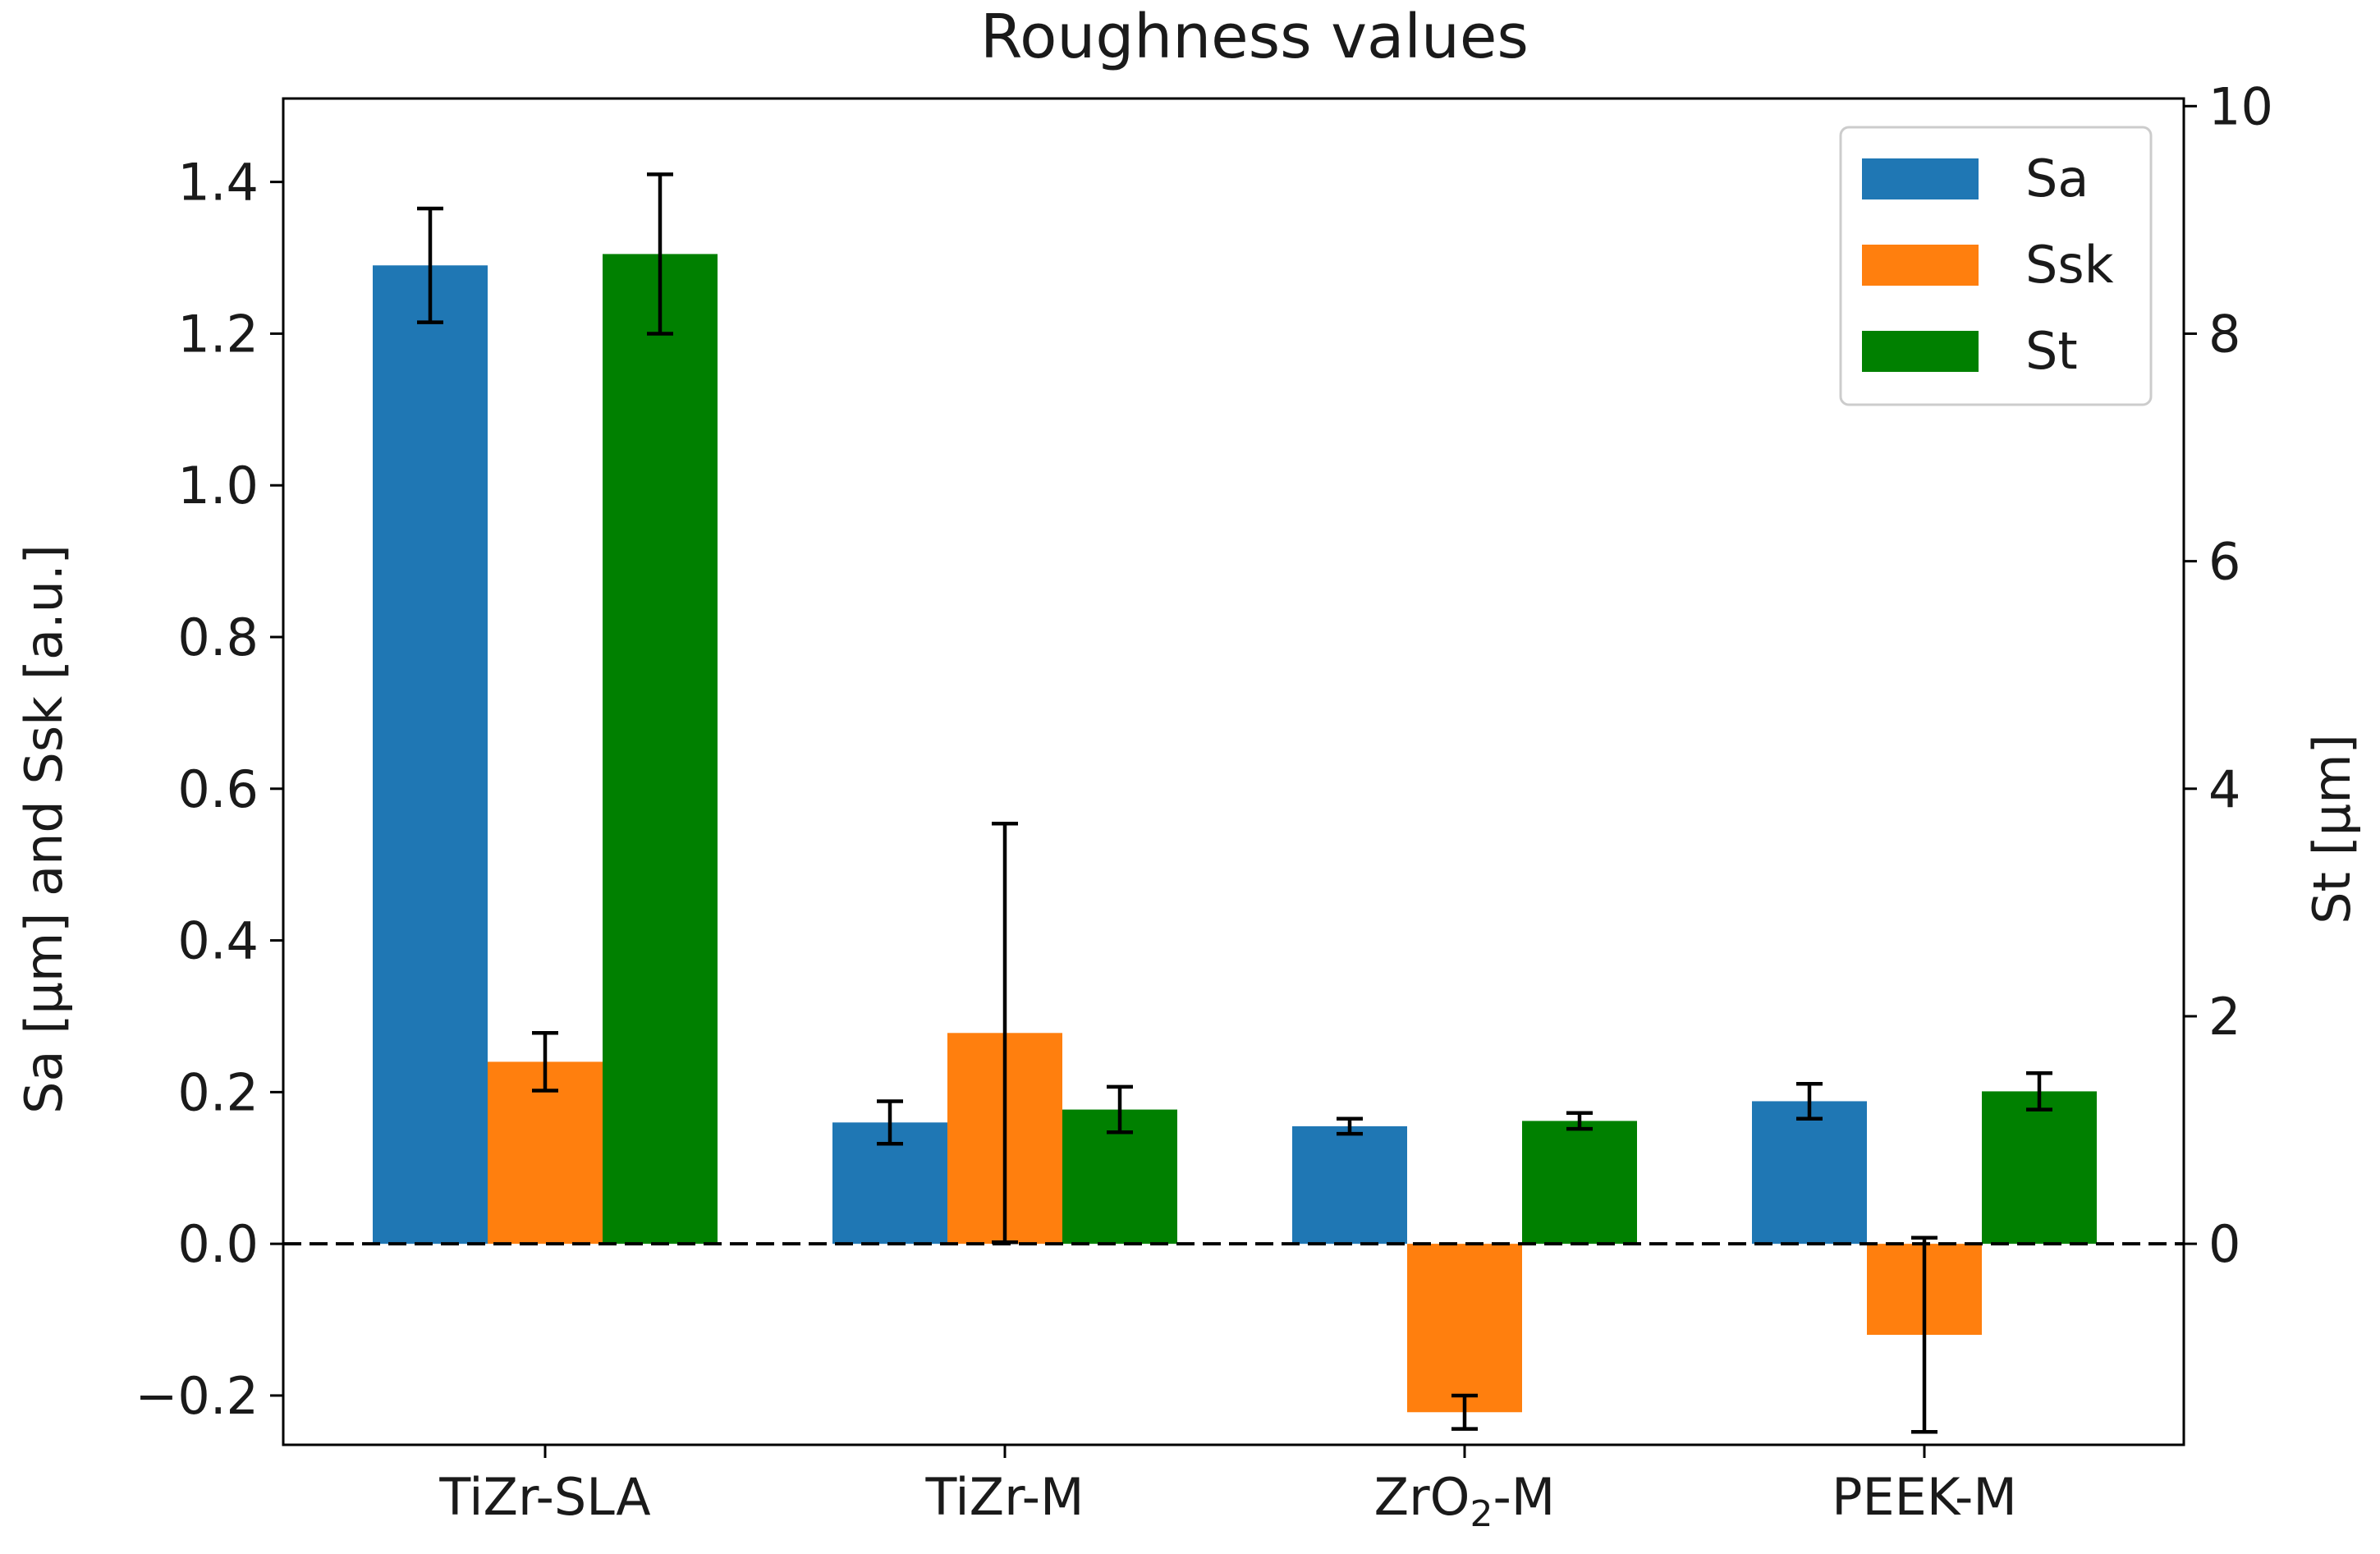 This screenshot has height=1554, width=2380. I want to click on left-tick-label: 1.2, so click(218, 334).